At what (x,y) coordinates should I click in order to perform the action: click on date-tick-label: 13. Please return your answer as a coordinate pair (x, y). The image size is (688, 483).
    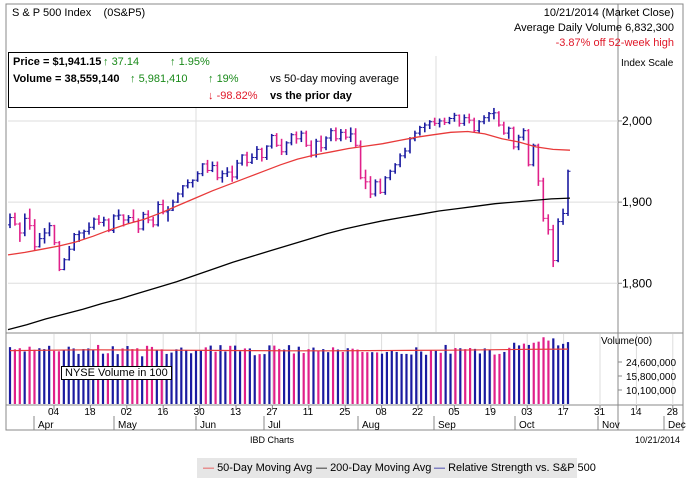
    Looking at the image, I should click on (236, 412).